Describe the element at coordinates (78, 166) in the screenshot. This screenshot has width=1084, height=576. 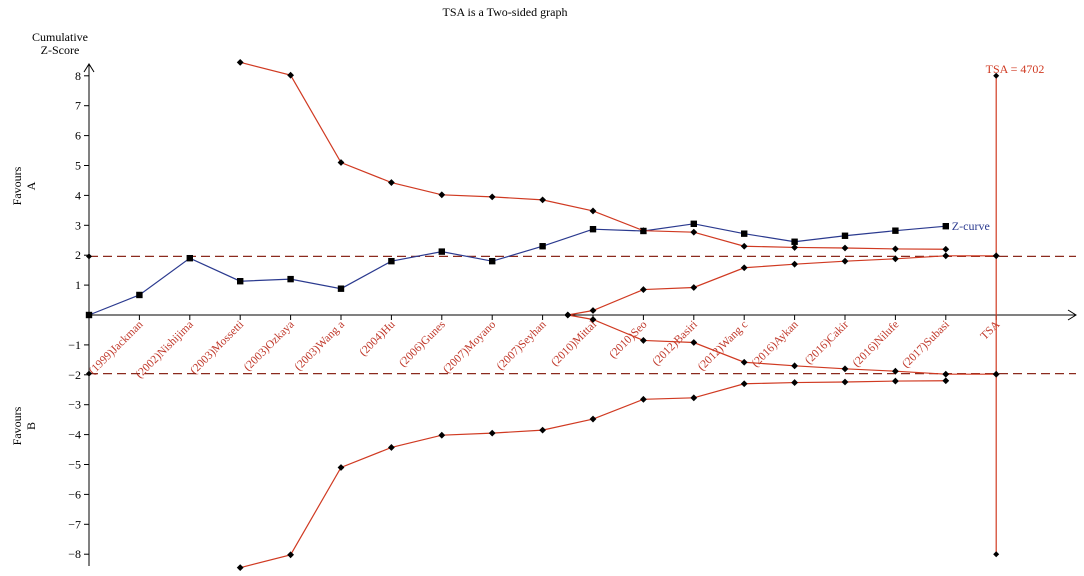
I see `y-tick-label: 5` at that location.